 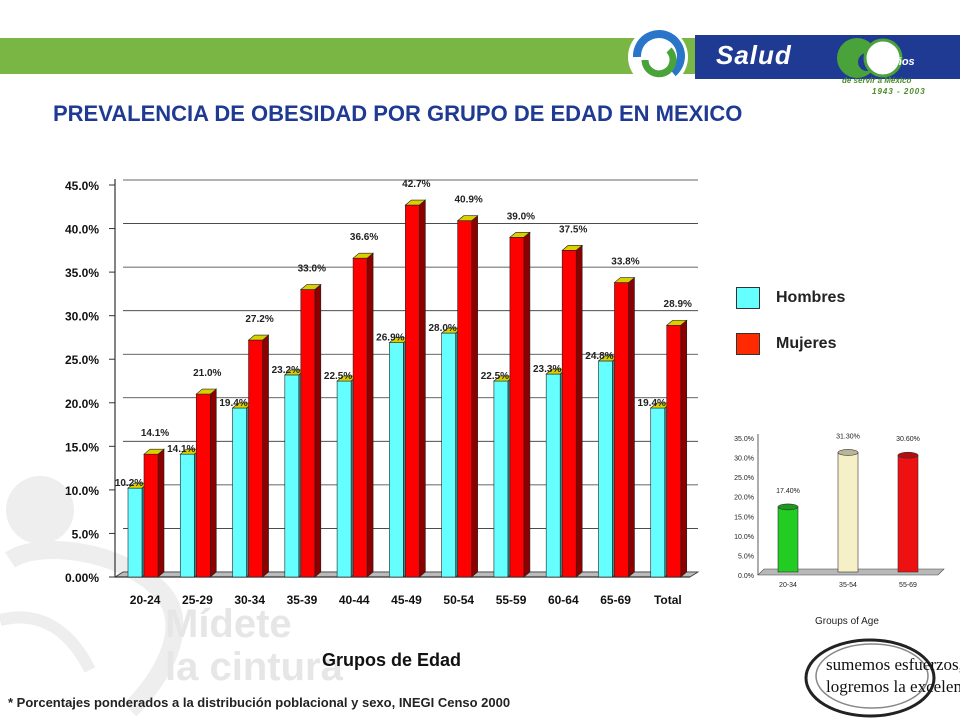 What do you see at coordinates (344, 479) in the screenshot?
I see `bar-hombres-40-44-front` at bounding box center [344, 479].